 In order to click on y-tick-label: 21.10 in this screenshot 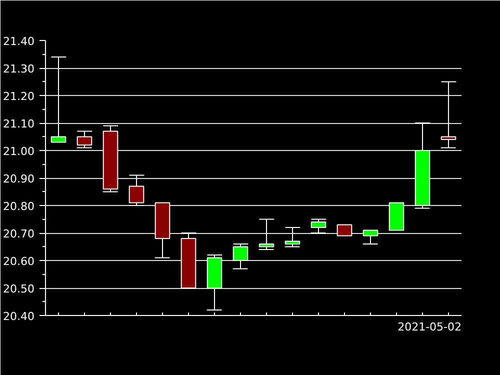, I will do `click(19, 124)`.